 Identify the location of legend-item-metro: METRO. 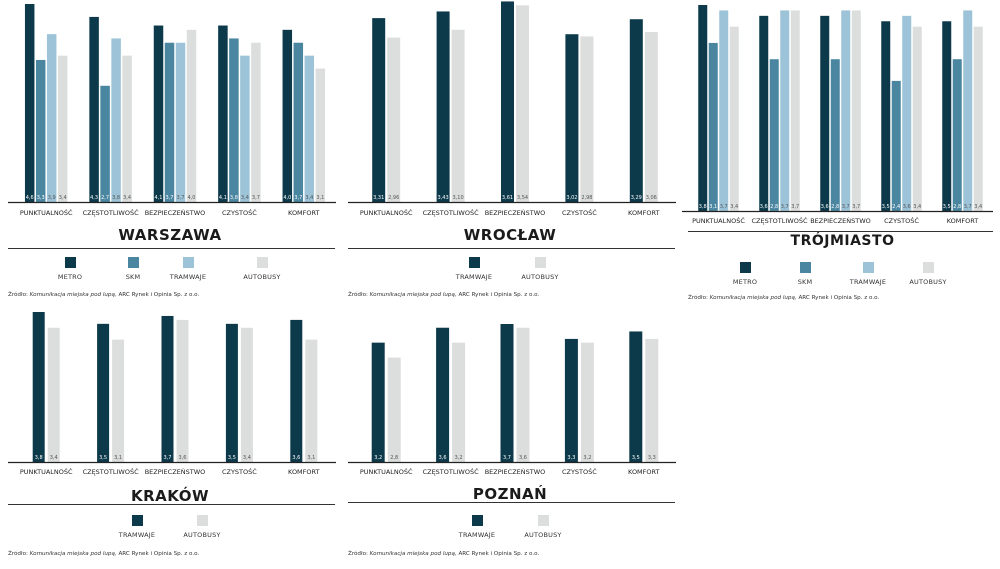
(70, 269).